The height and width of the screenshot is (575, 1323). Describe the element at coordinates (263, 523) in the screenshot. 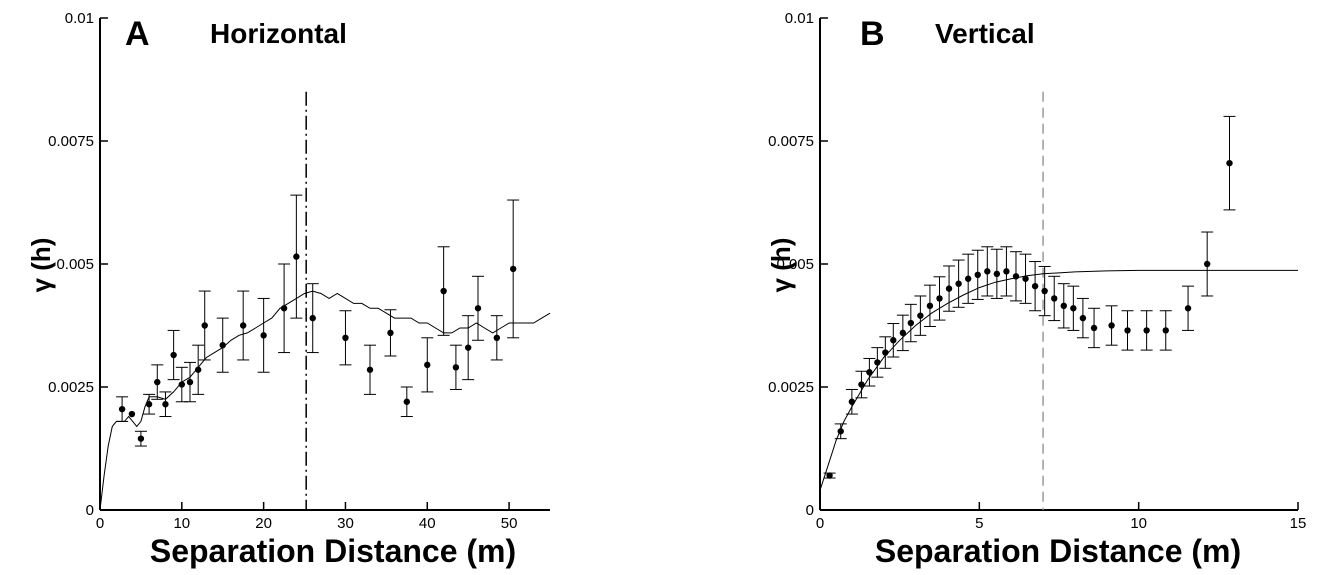

I see `x-tick-label: 20` at that location.